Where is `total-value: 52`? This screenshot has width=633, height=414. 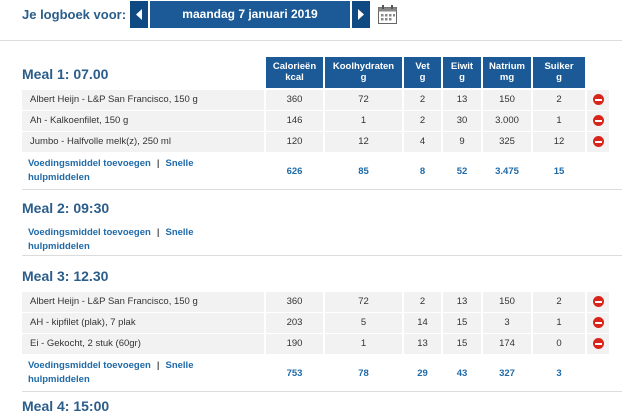
total-value: 52 is located at coordinates (462, 171).